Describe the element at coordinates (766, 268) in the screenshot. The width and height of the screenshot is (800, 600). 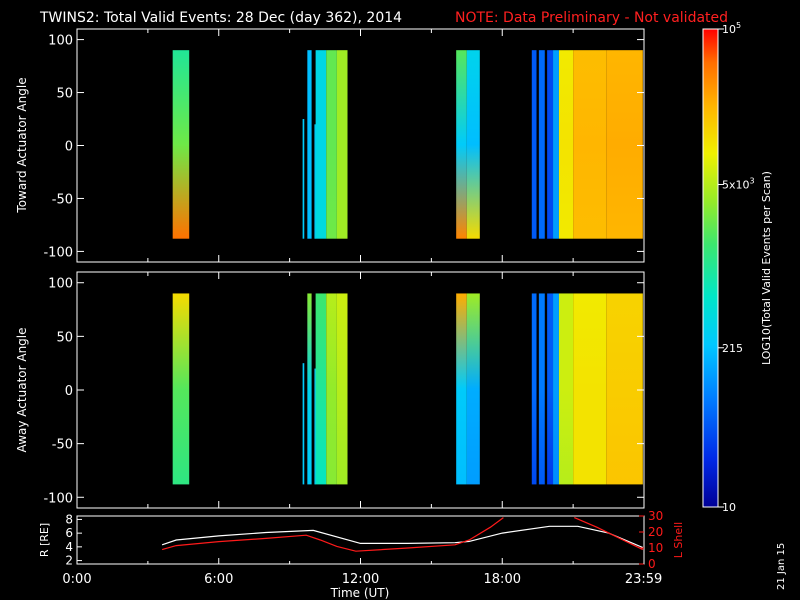
I see `colorbar-label: LOG10(Total Valid Events per Scan)` at that location.